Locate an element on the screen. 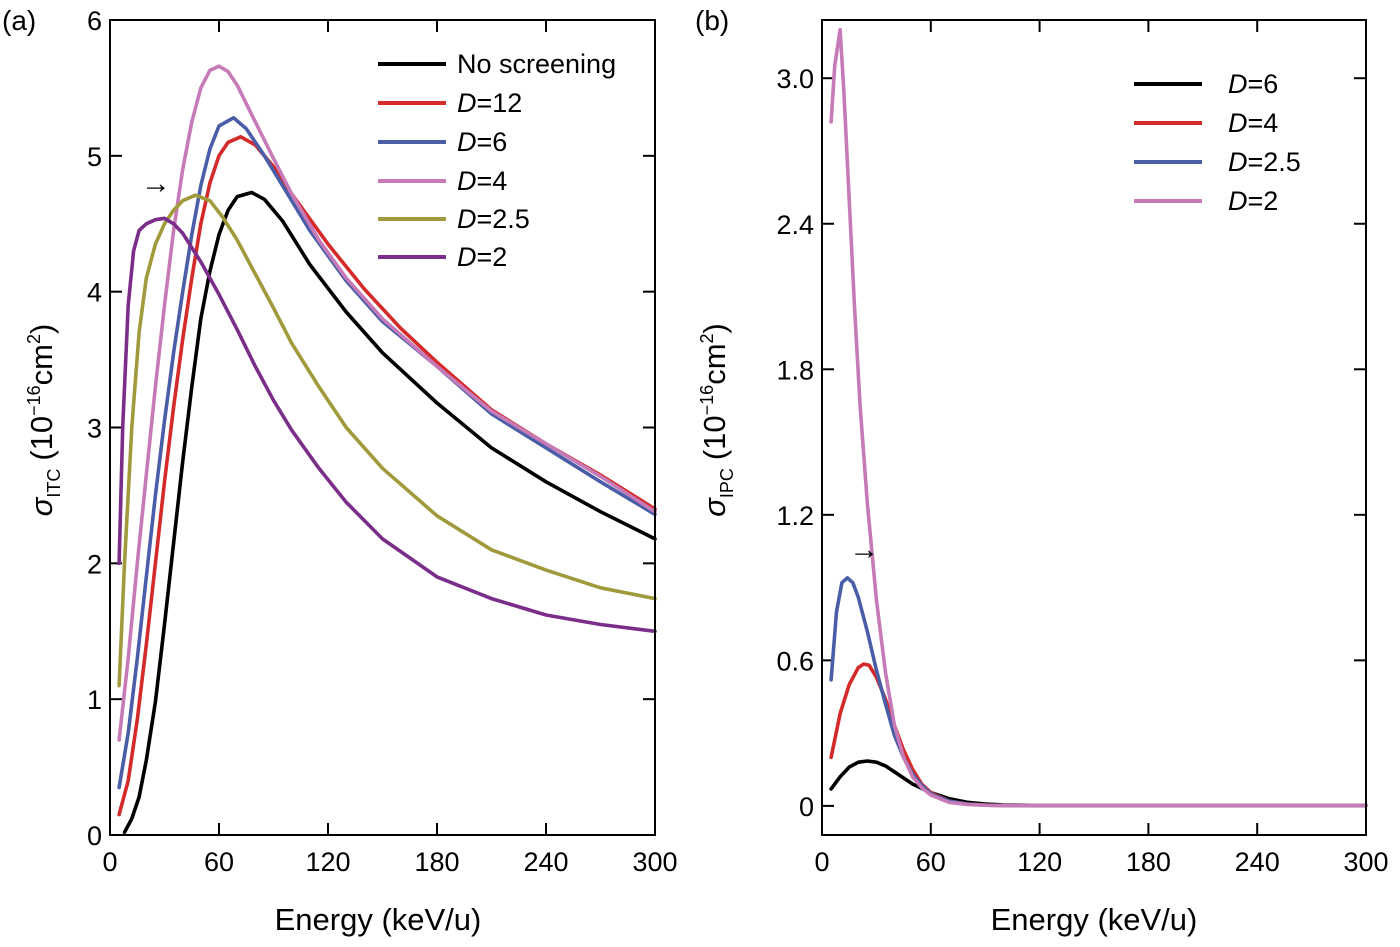 The image size is (1400, 947). legend-b-suffix-1: =4 is located at coordinates (1263, 123).